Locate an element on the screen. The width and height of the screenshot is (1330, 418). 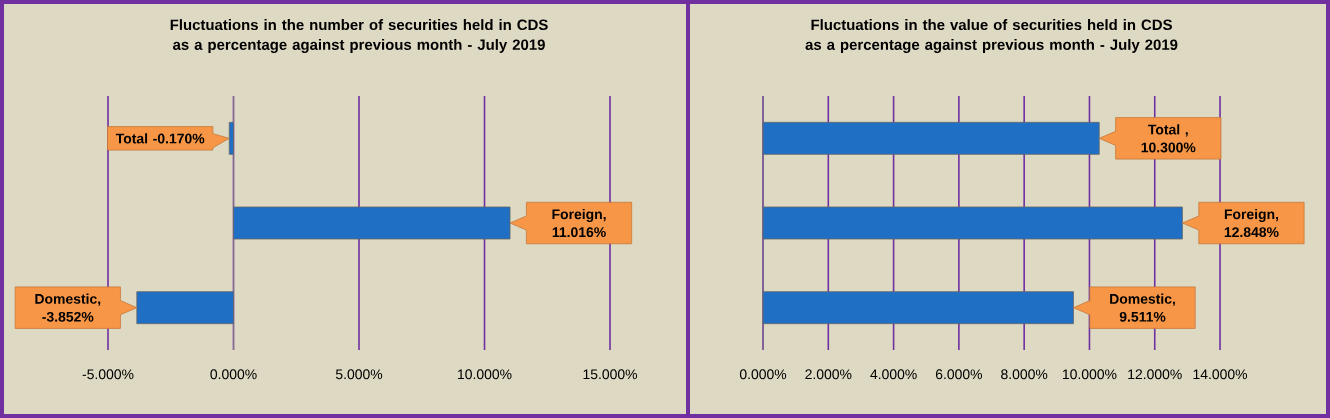
data-label: Foreign, 12.848% is located at coordinates (1251, 223).